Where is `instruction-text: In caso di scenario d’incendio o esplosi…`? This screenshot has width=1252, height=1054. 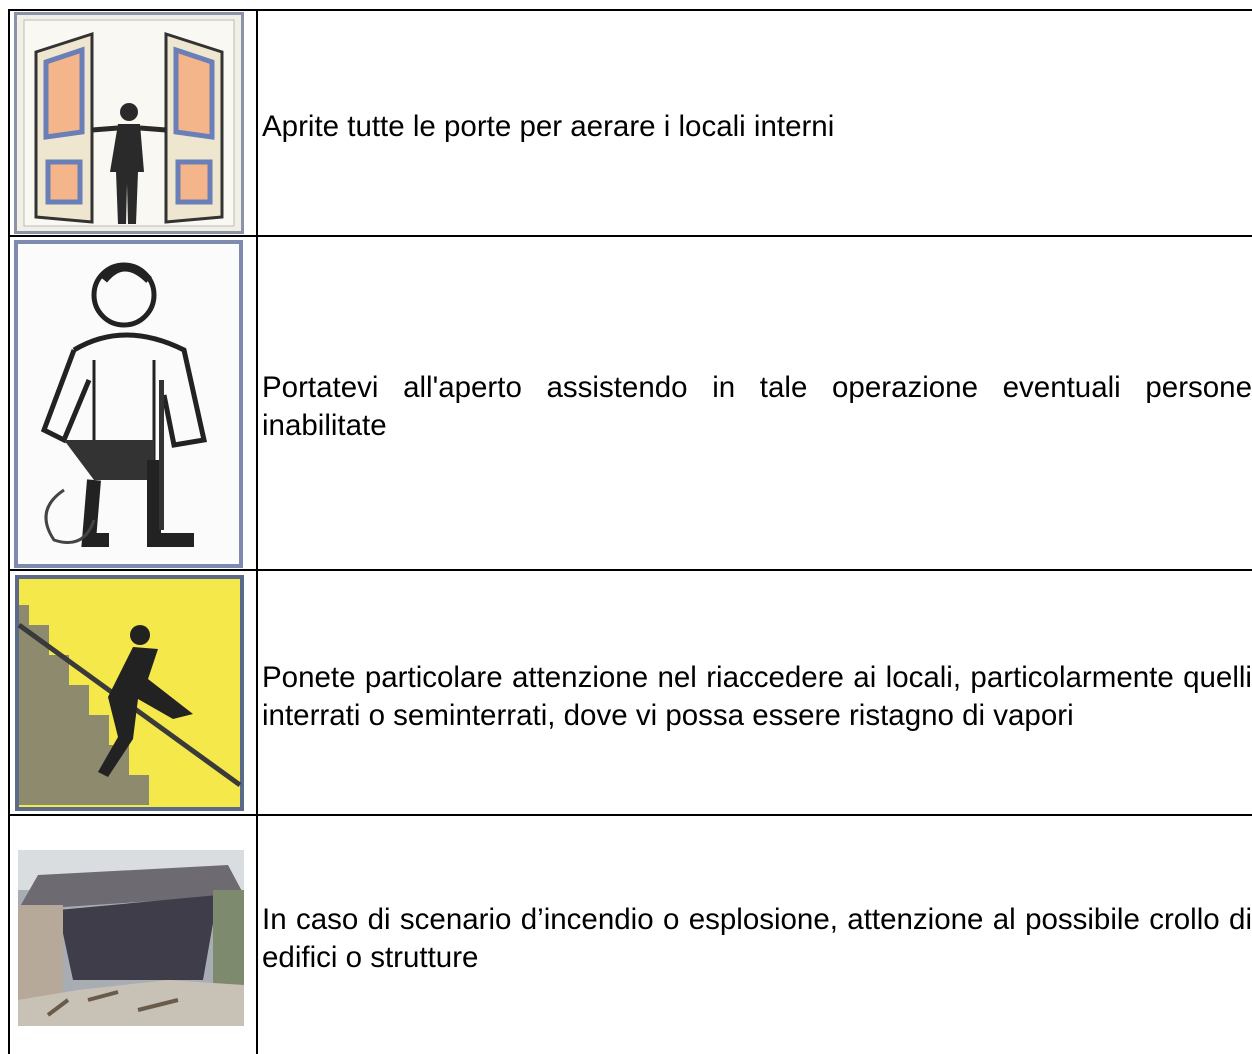 instruction-text: In caso di scenario d’incendio o esplosi… is located at coordinates (757, 938).